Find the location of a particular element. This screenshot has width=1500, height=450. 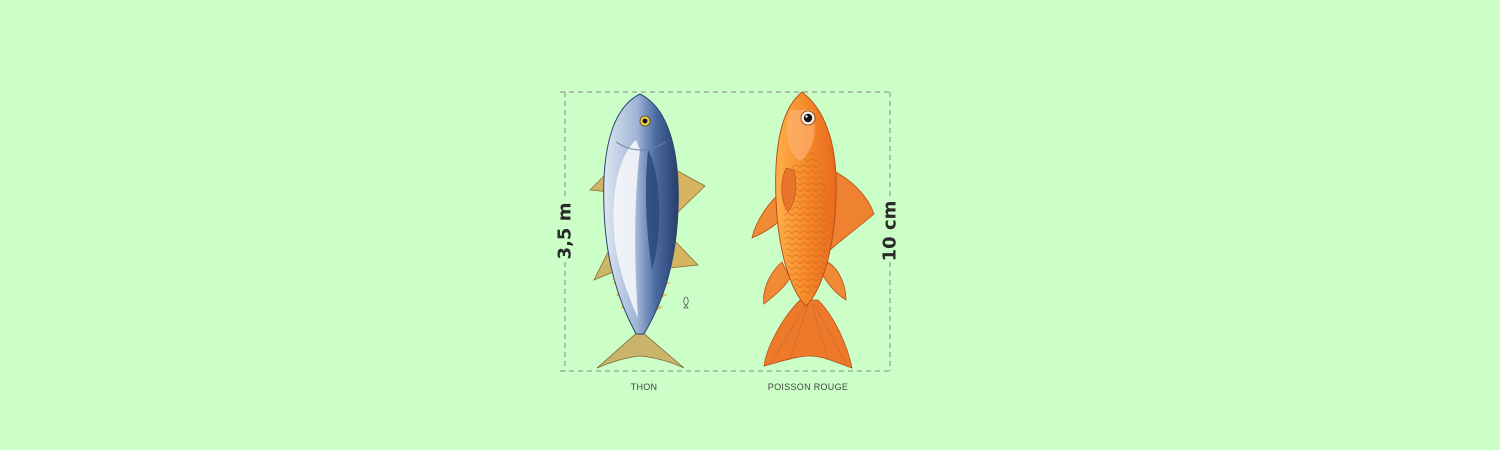

tuna-caption: THON is located at coordinates (644, 387).